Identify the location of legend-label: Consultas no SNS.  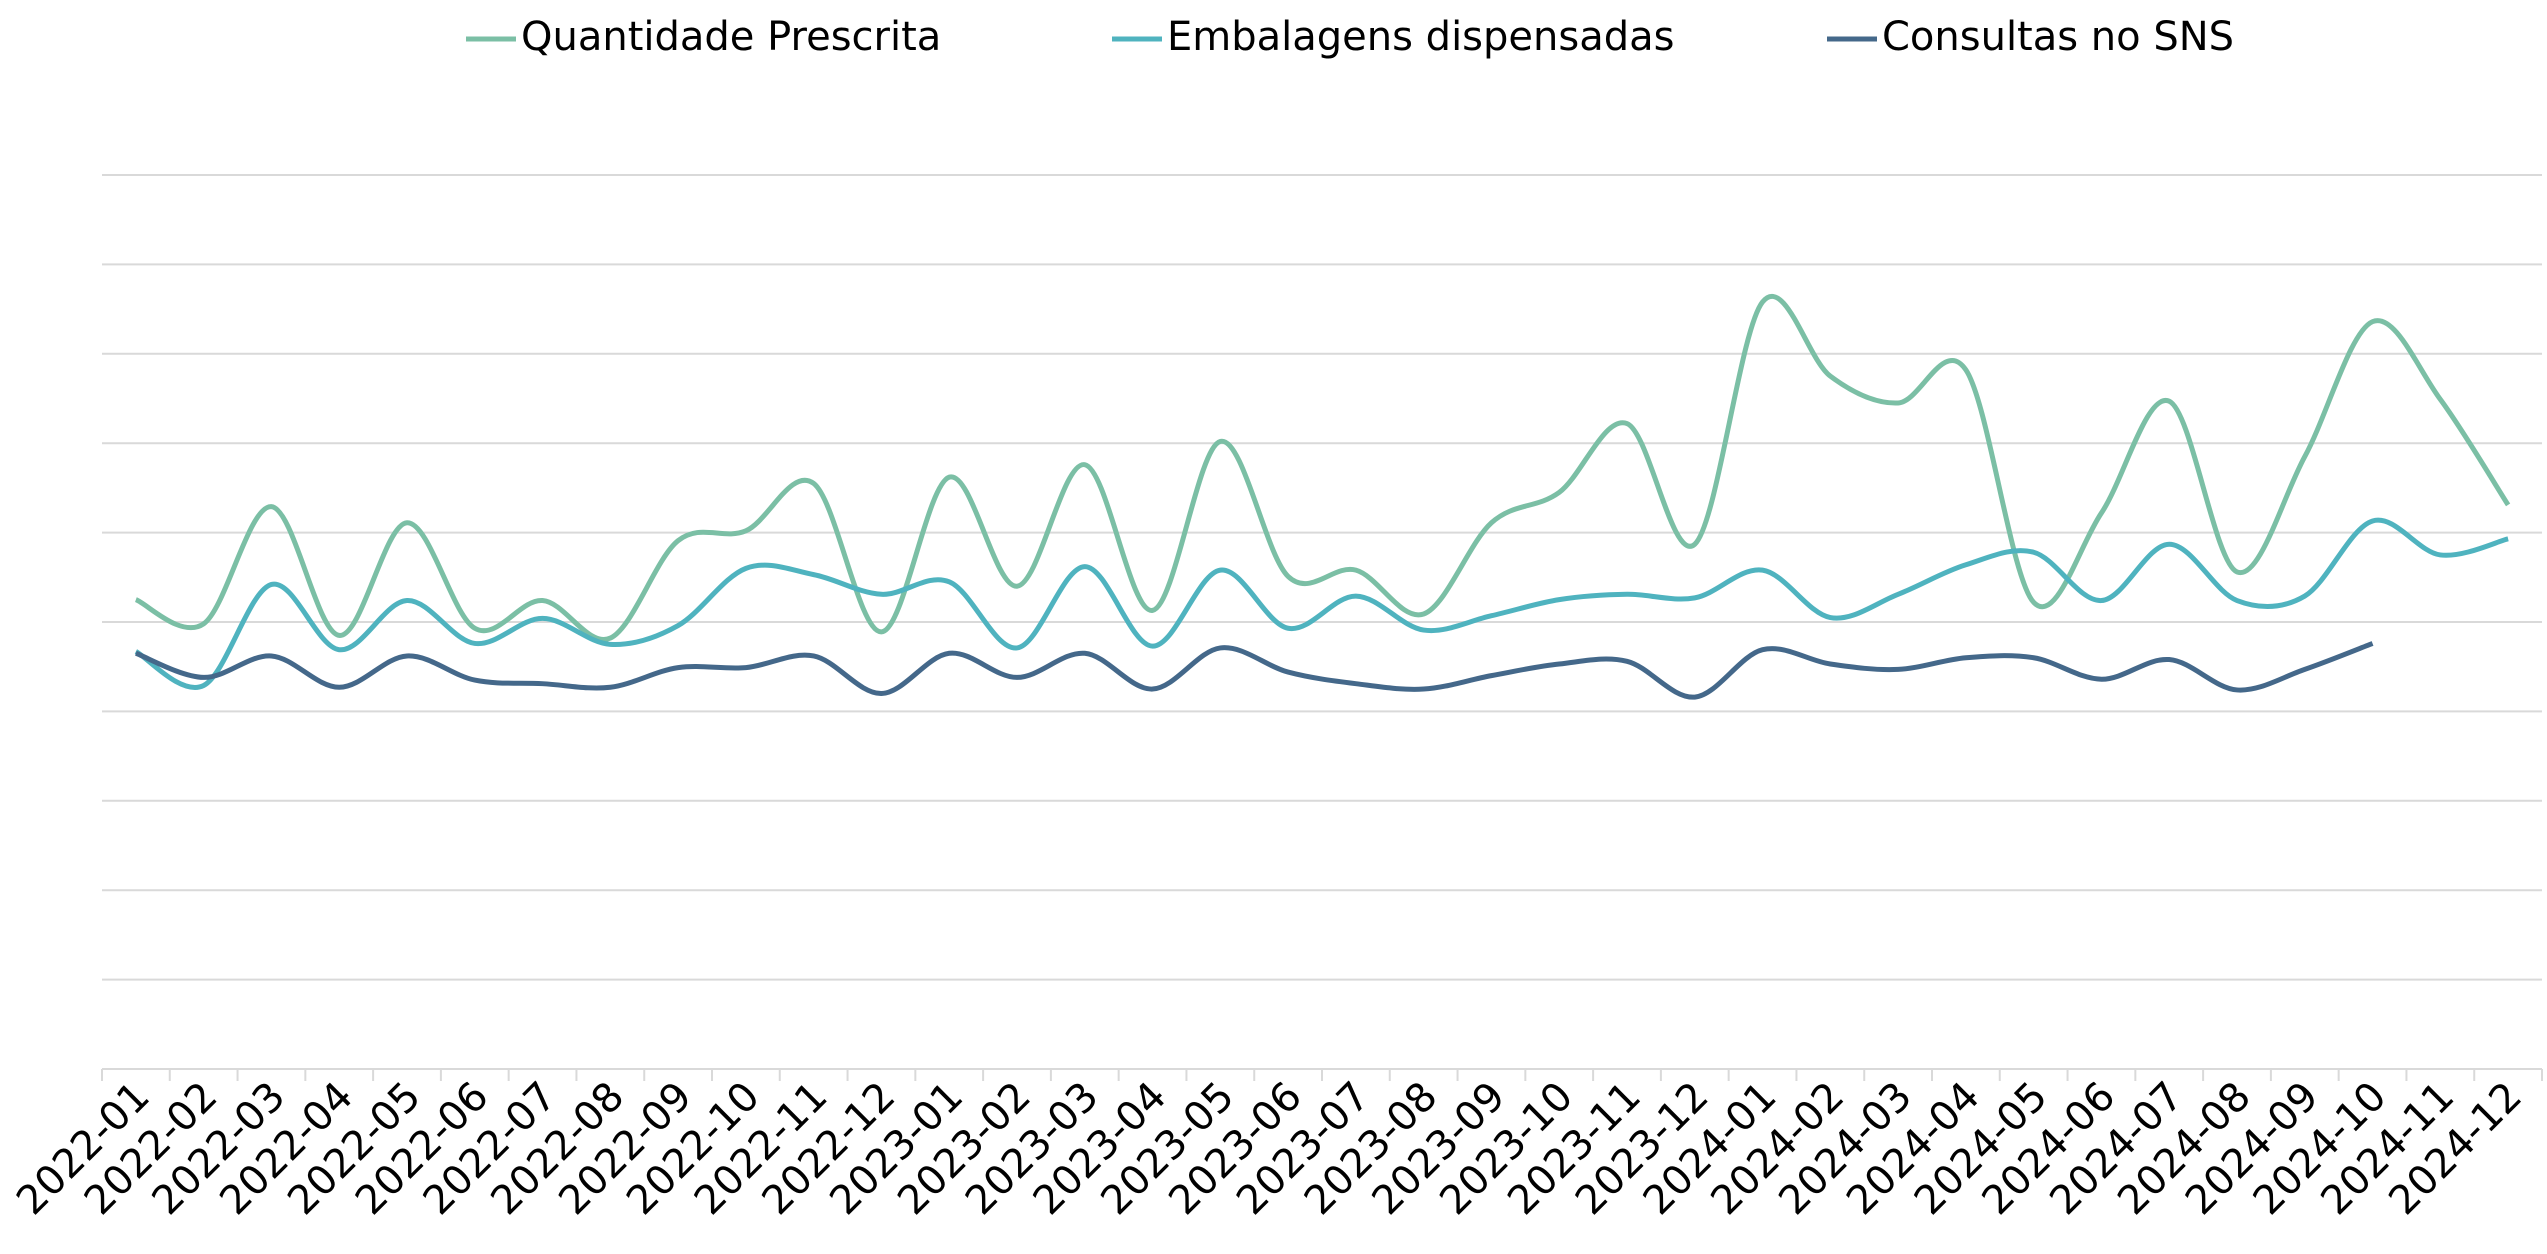
(2058, 37).